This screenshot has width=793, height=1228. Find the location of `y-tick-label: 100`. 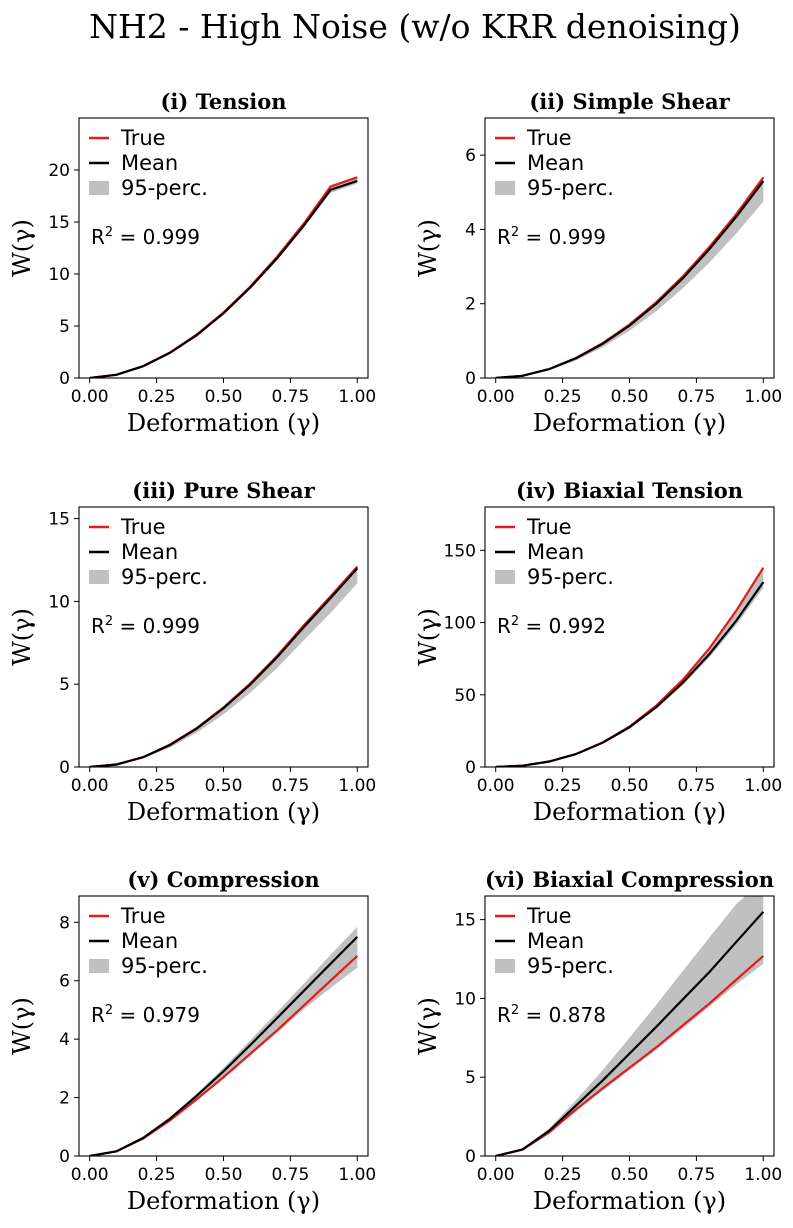

y-tick-label: 100 is located at coordinates (460, 624).